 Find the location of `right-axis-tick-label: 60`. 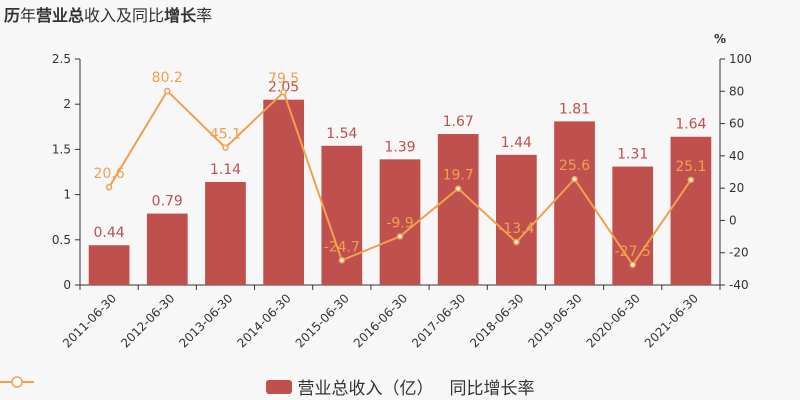

right-axis-tick-label: 60 is located at coordinates (736, 124).